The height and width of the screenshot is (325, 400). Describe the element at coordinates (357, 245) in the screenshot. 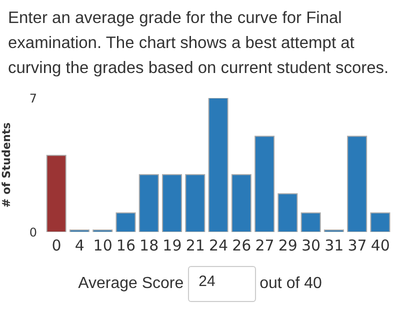

I see `x-tick-label: 37` at that location.